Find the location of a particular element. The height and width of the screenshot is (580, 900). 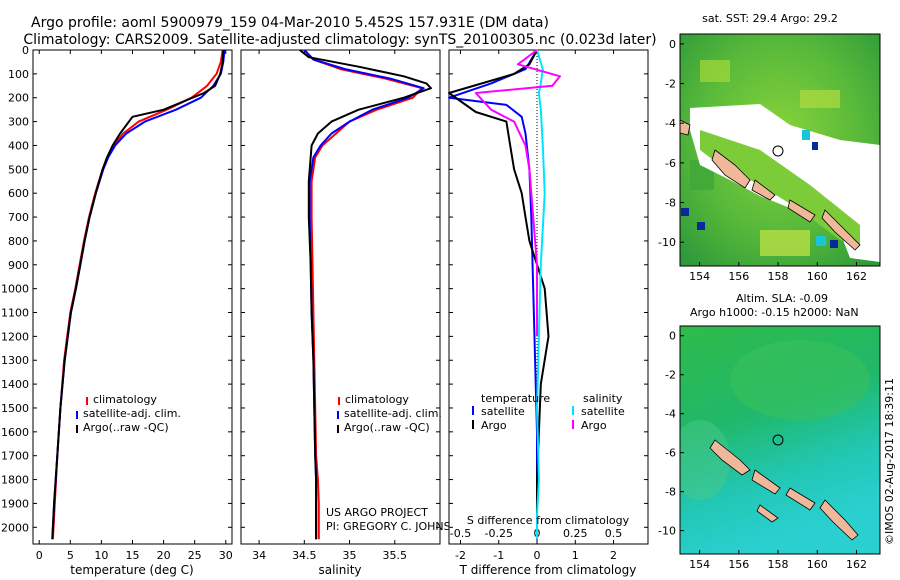

x-tick-label: 10 is located at coordinates (101, 555).